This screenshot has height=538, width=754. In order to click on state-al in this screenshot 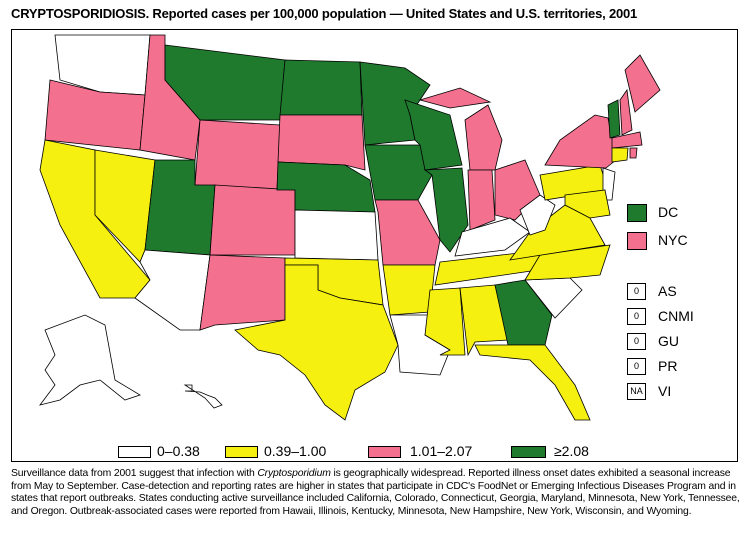, I will do `click(484, 320)`.